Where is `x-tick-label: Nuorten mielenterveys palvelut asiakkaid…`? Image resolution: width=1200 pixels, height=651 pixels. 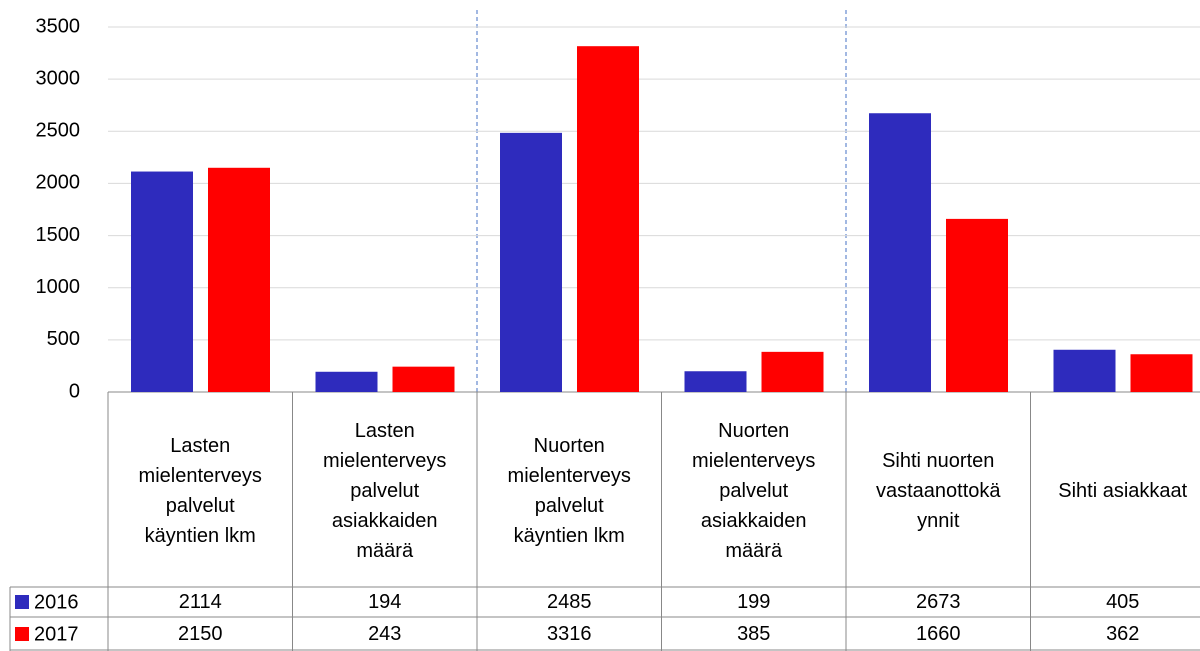
x-tick-label: Nuorten mielenterveys palvelut asiakkaid… is located at coordinates (754, 490).